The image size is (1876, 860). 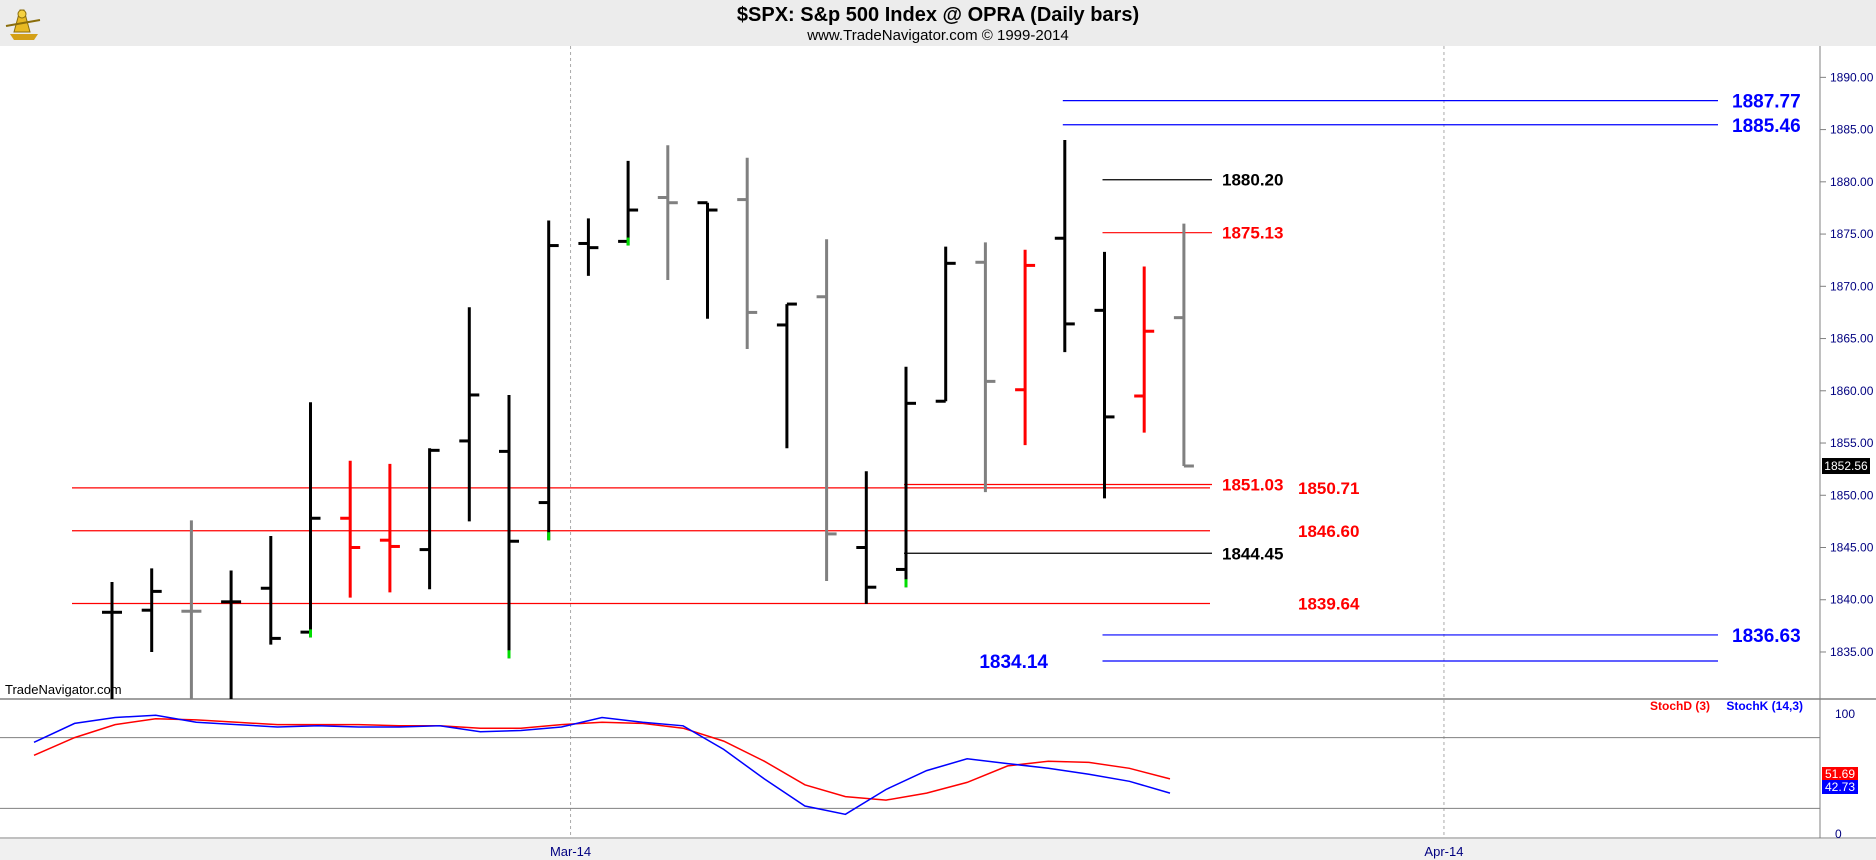 What do you see at coordinates (1328, 531) in the screenshot?
I see `level-label: 1846.60` at bounding box center [1328, 531].